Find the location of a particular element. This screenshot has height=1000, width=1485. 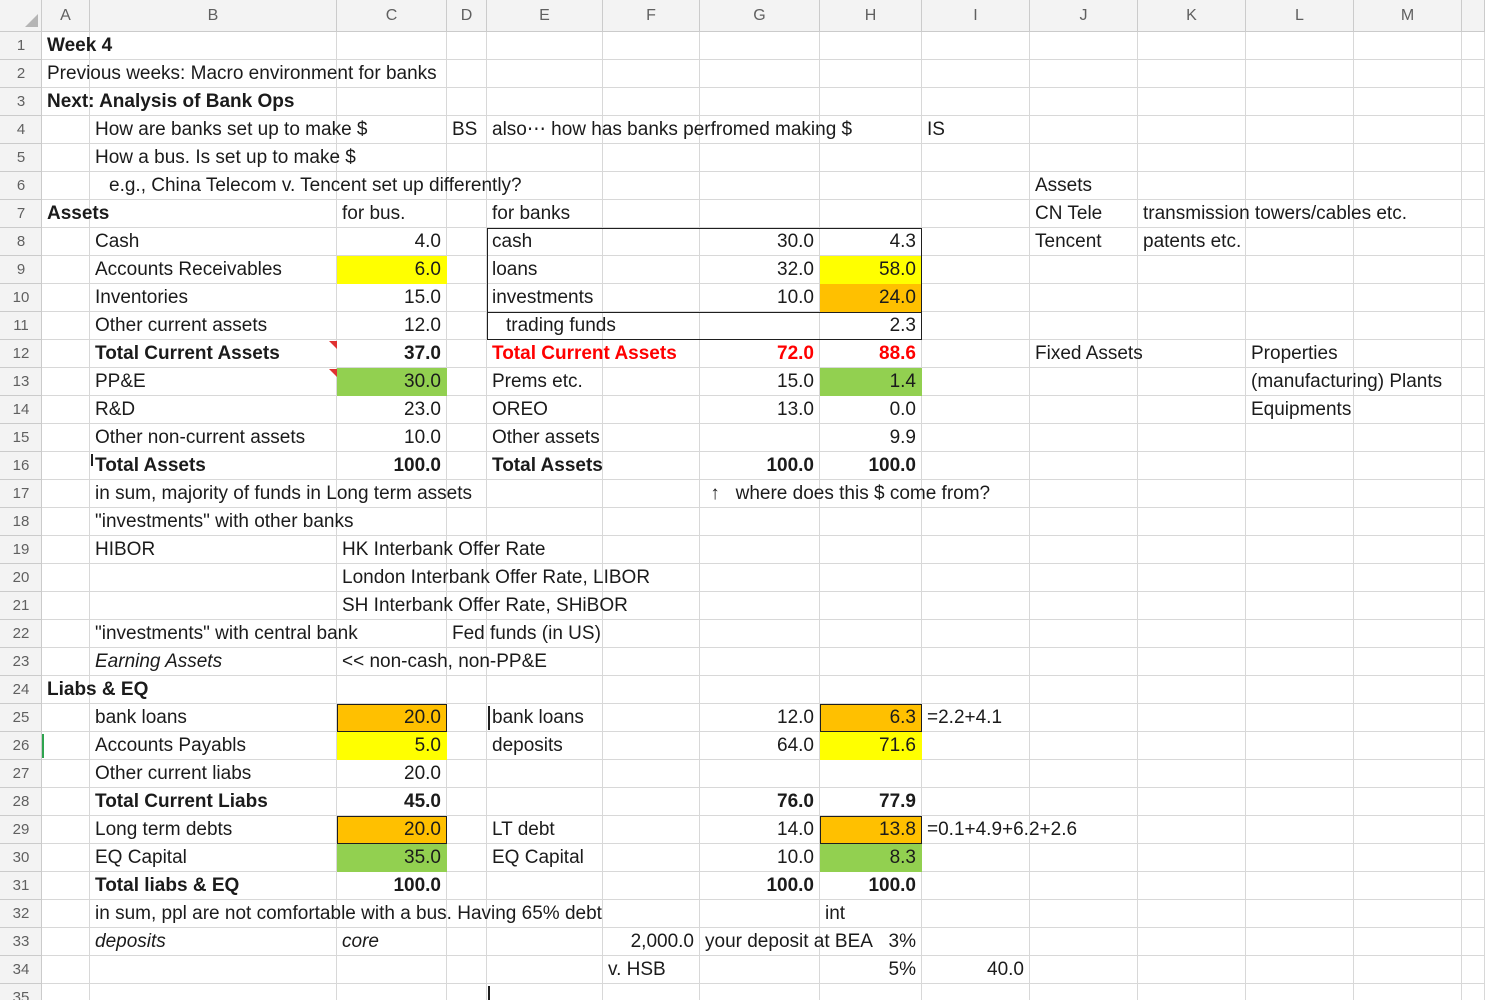

cell-H34: 5% is located at coordinates (902, 969).